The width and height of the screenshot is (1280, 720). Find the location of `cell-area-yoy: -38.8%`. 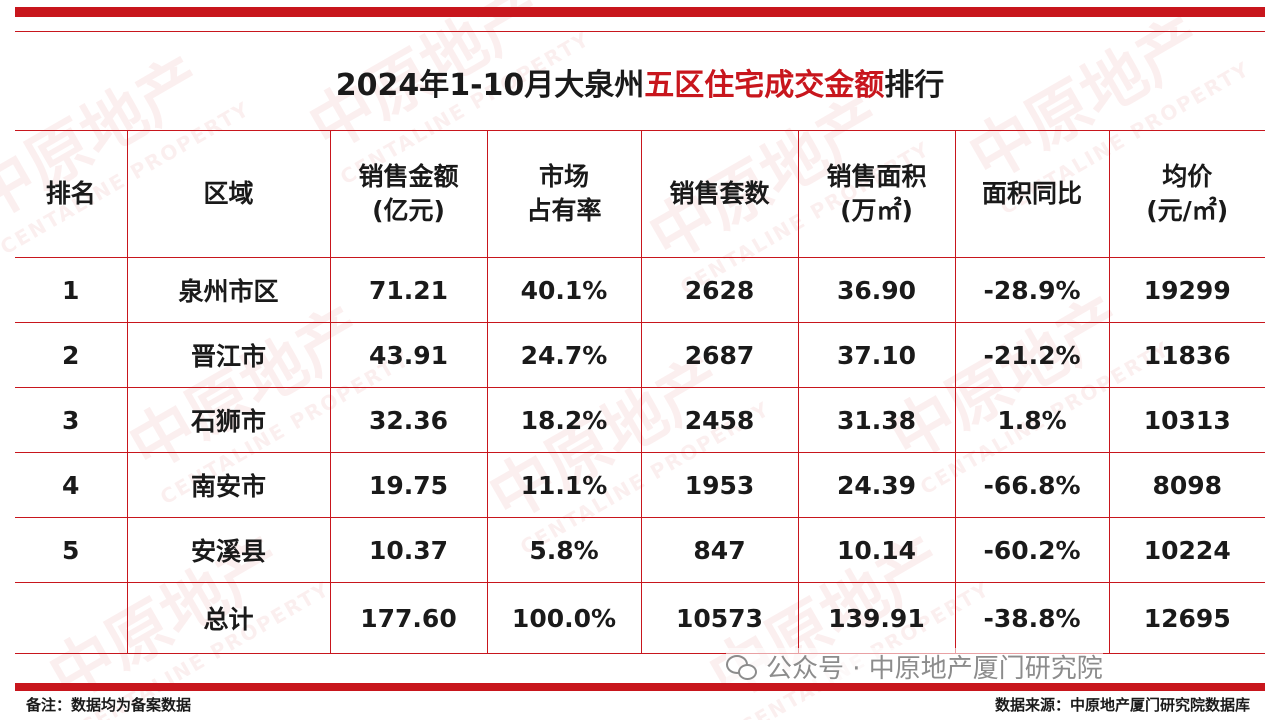

cell-area-yoy: -38.8% is located at coordinates (1032, 618).